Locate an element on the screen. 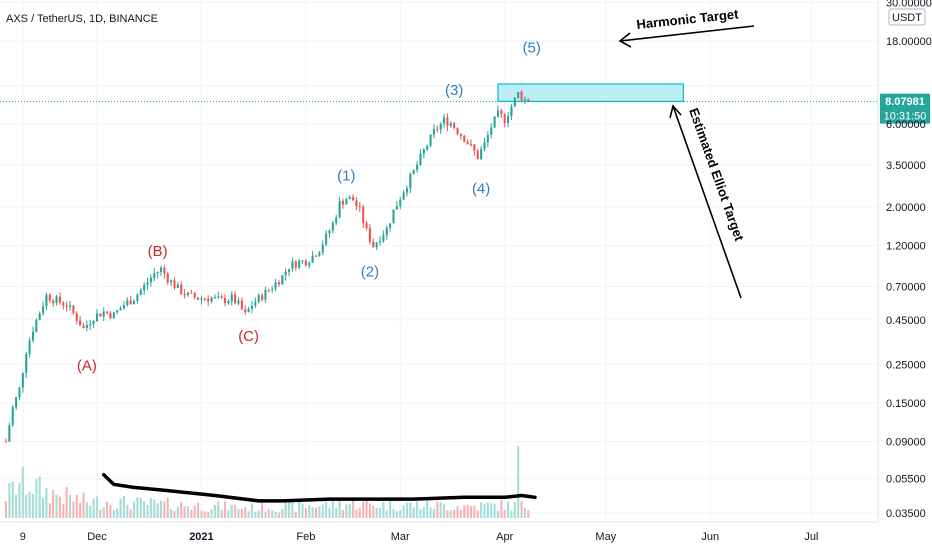 This screenshot has width=932, height=550. time-axis-tick-label: May is located at coordinates (605, 537).